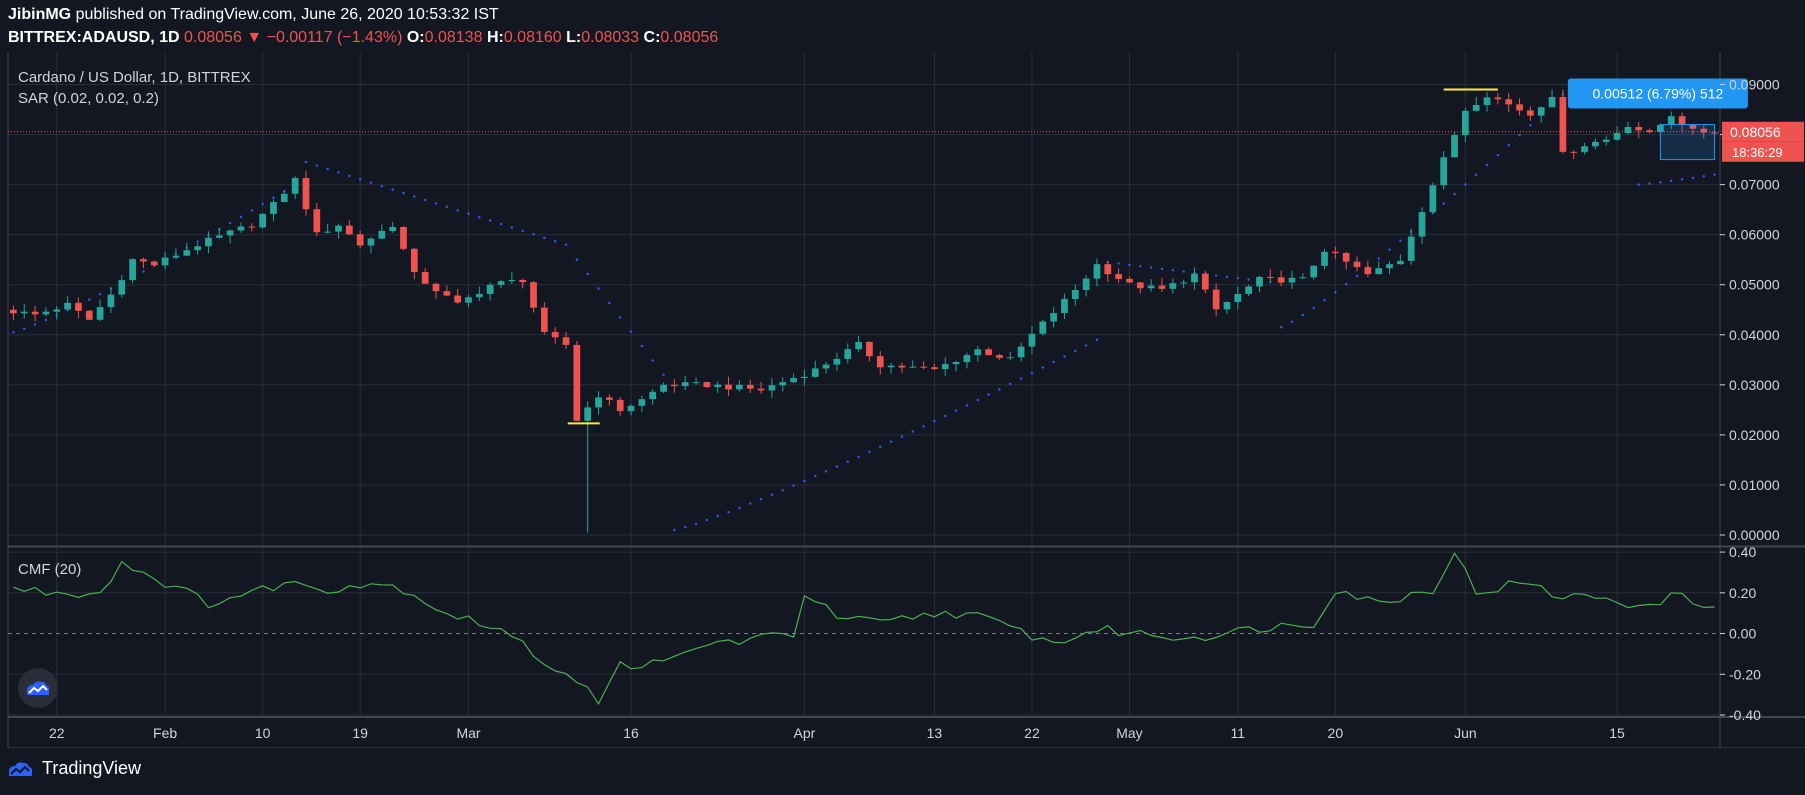 The image size is (1805, 795). I want to click on high-value: 0.08160, so click(532, 37).